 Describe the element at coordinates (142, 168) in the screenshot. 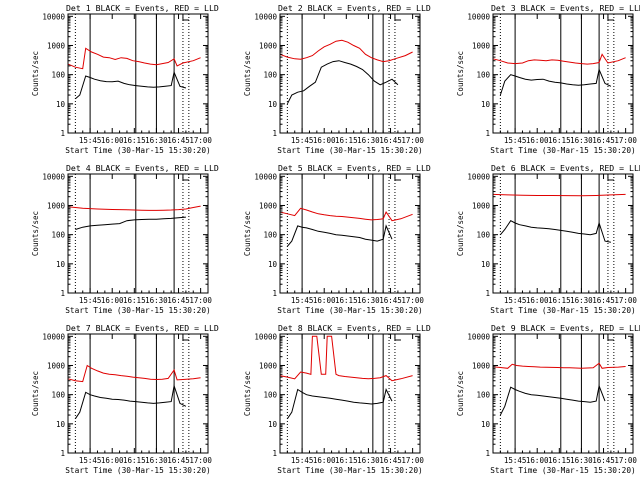

I see `panel-title: Det 4 BLACK = Events, RED = LLD` at that location.